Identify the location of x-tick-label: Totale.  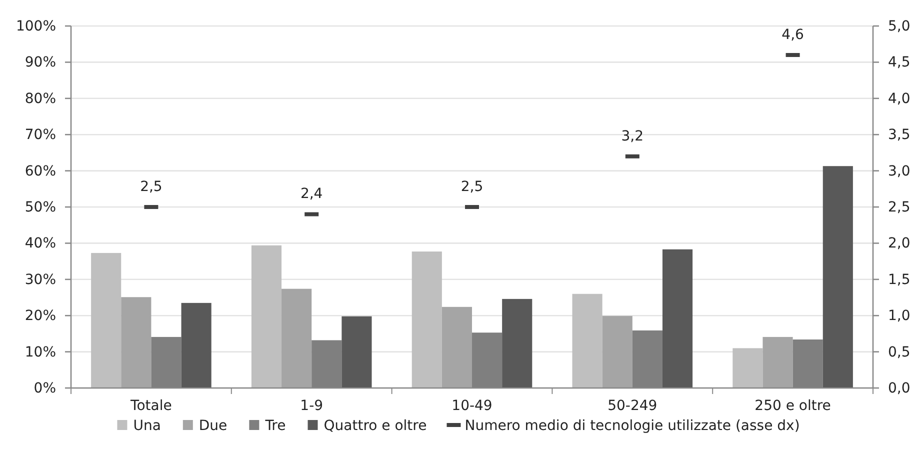
(151, 406).